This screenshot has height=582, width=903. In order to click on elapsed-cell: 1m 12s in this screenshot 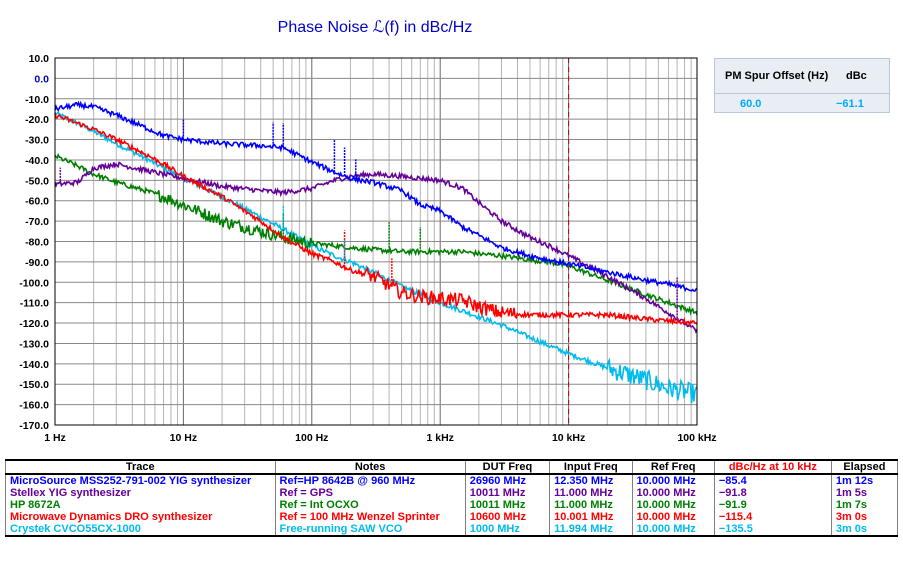, I will do `click(864, 480)`.